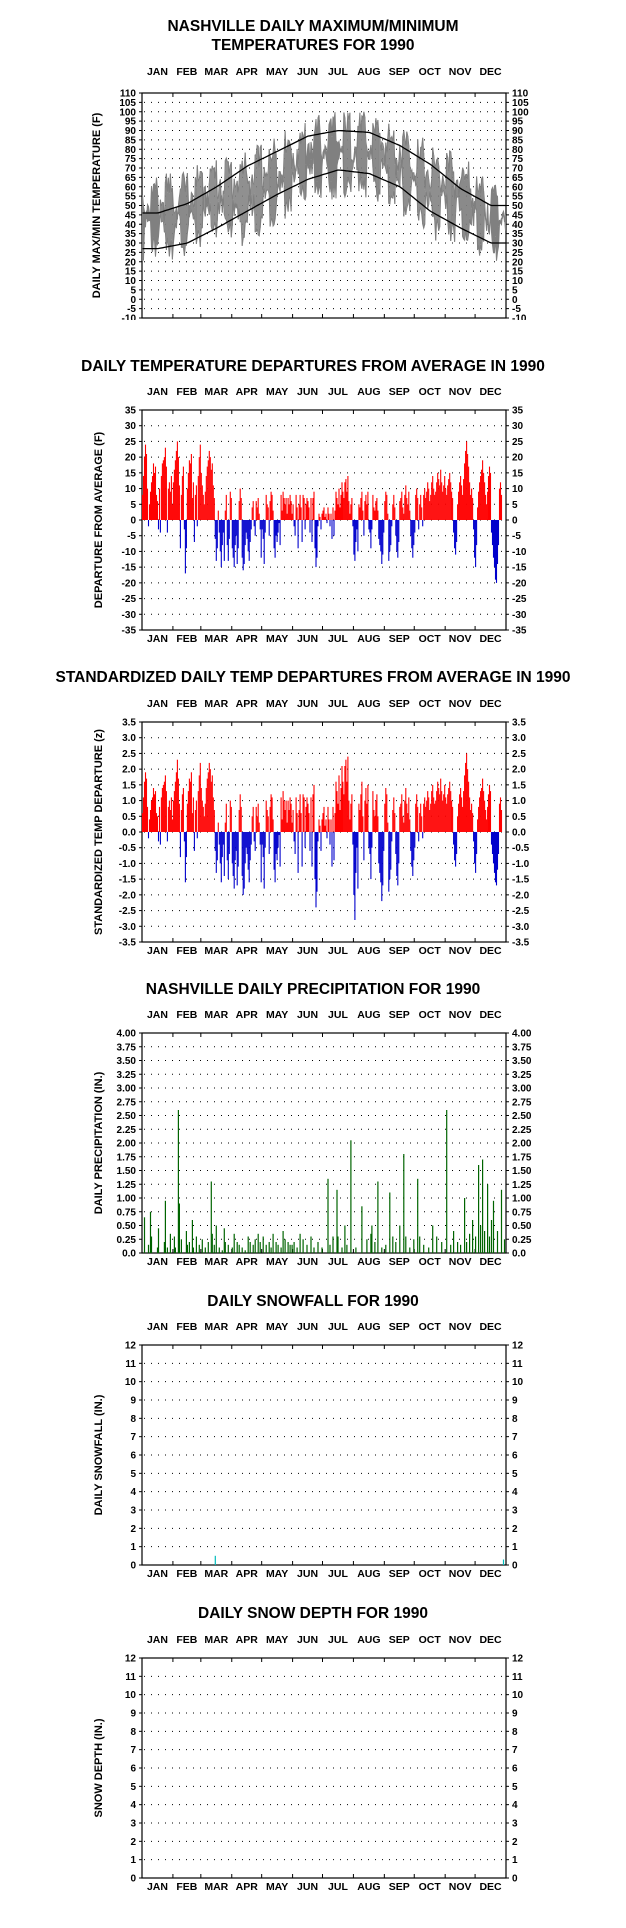  What do you see at coordinates (129, 1254) in the screenshot?
I see `y-tick-label-left: 0.0` at bounding box center [129, 1254].